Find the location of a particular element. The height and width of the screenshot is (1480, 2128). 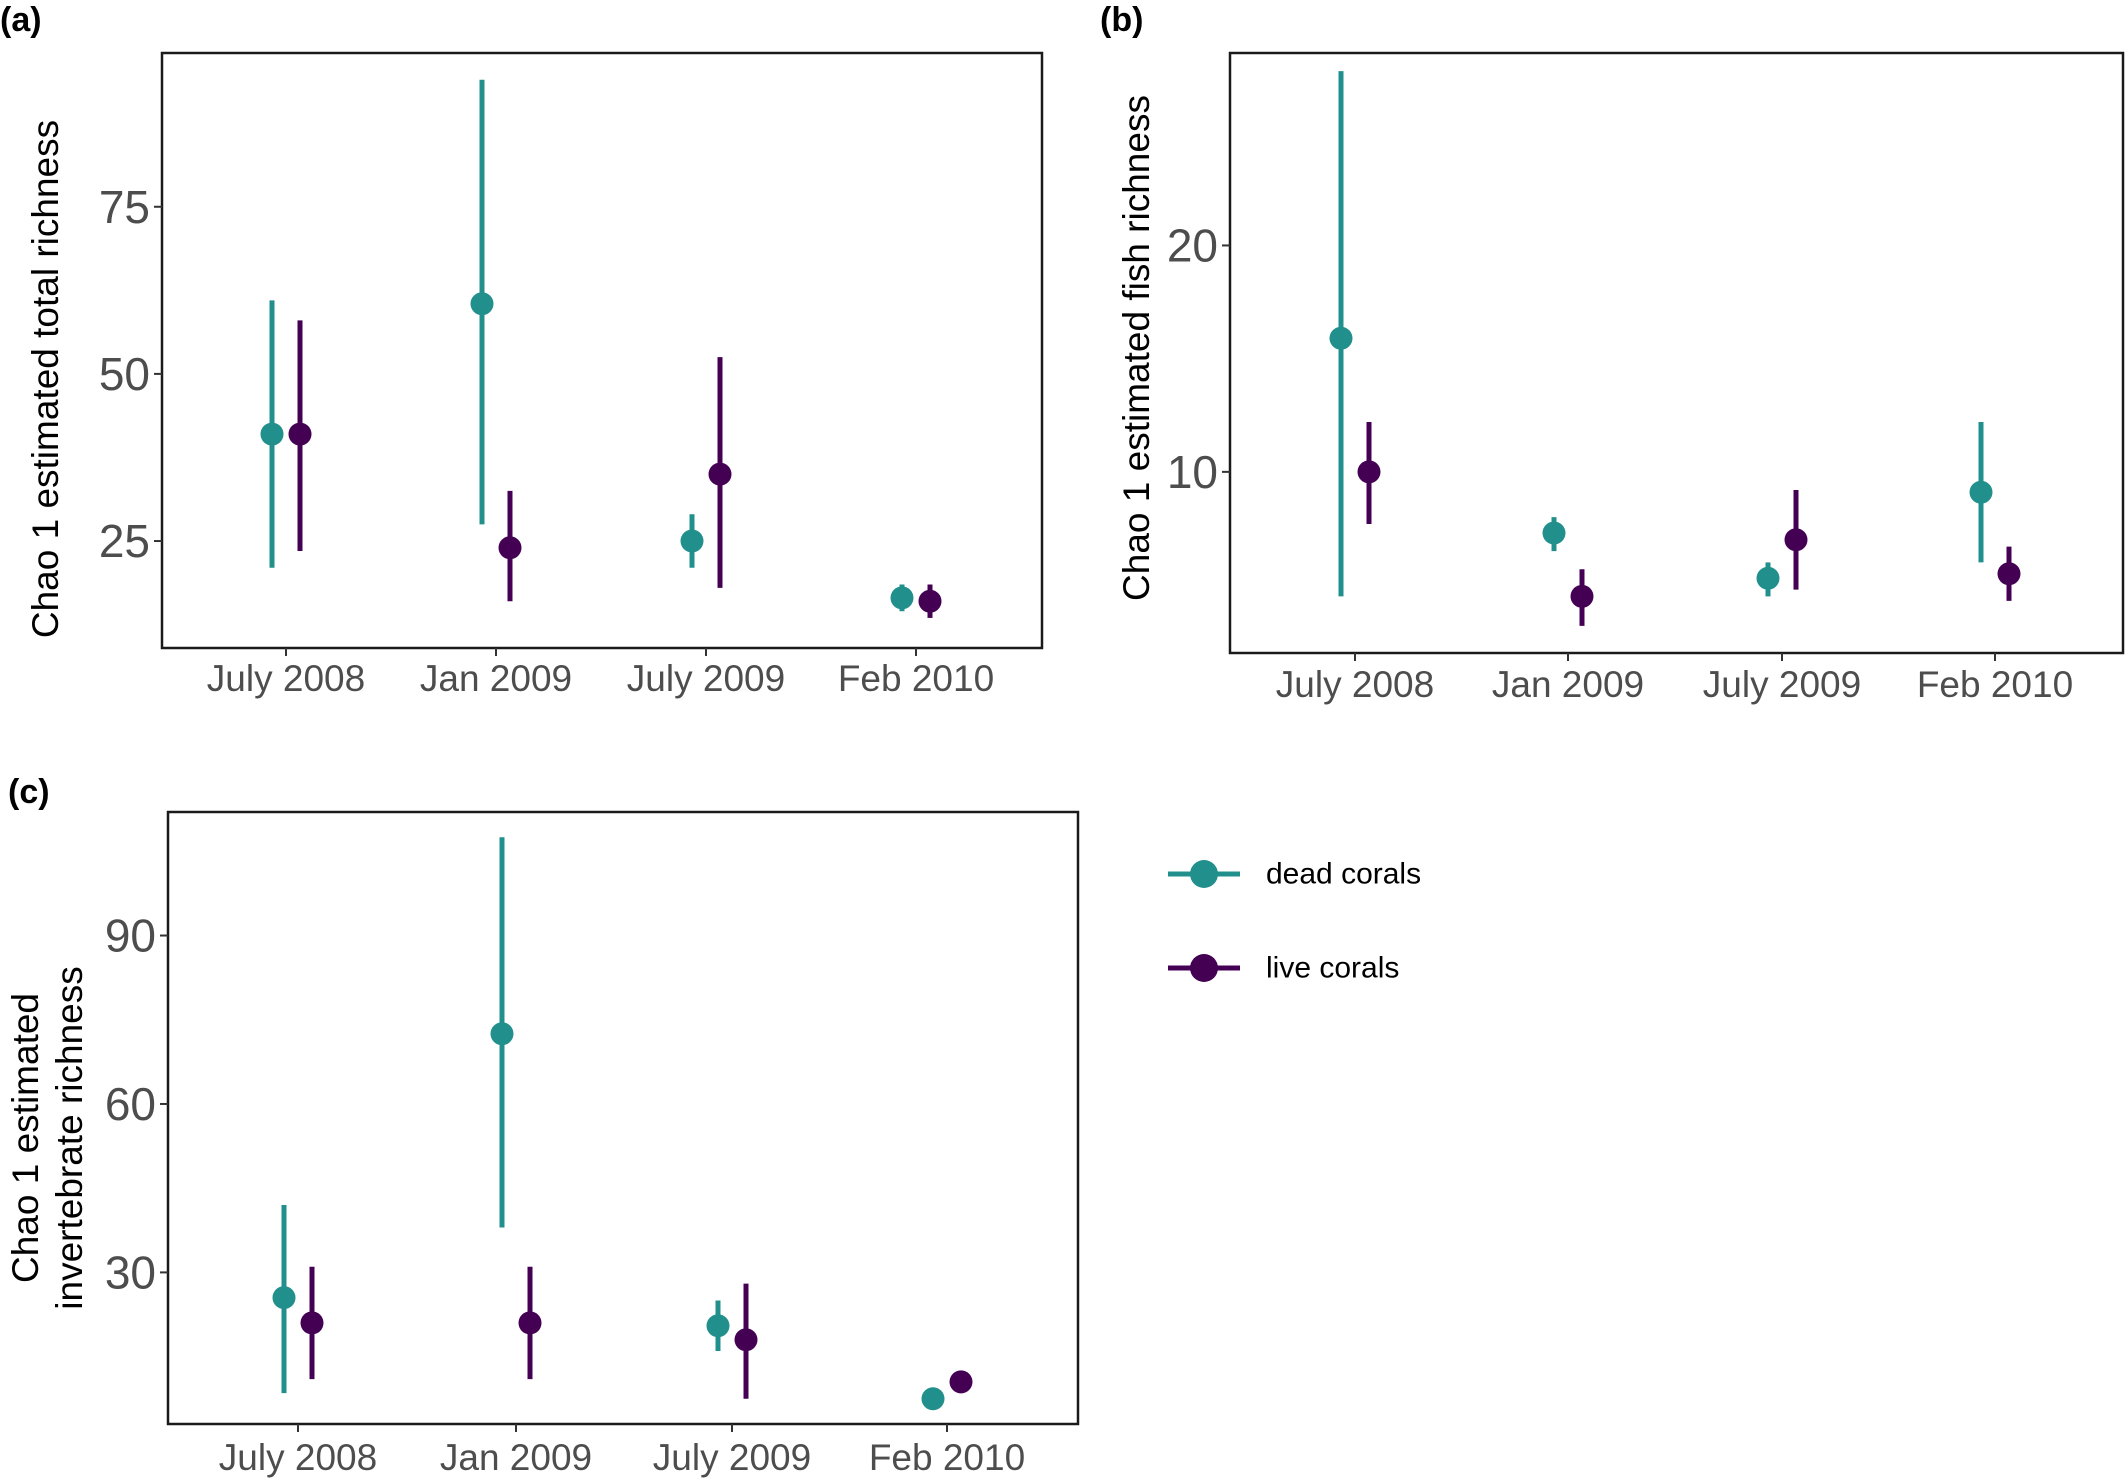

legend-label: dead corals is located at coordinates (1343, 874).